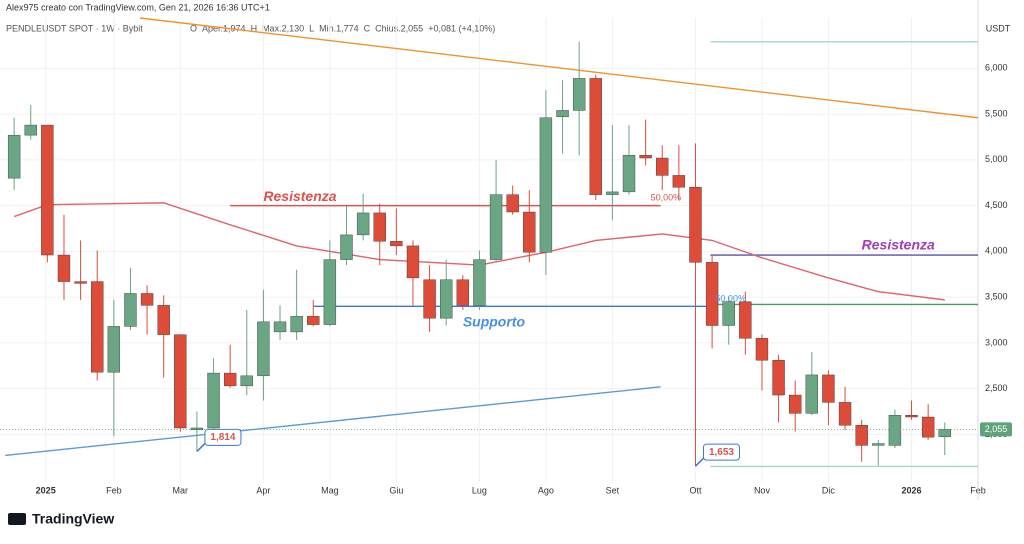  I want to click on x-tick-label: Feb, so click(114, 490).